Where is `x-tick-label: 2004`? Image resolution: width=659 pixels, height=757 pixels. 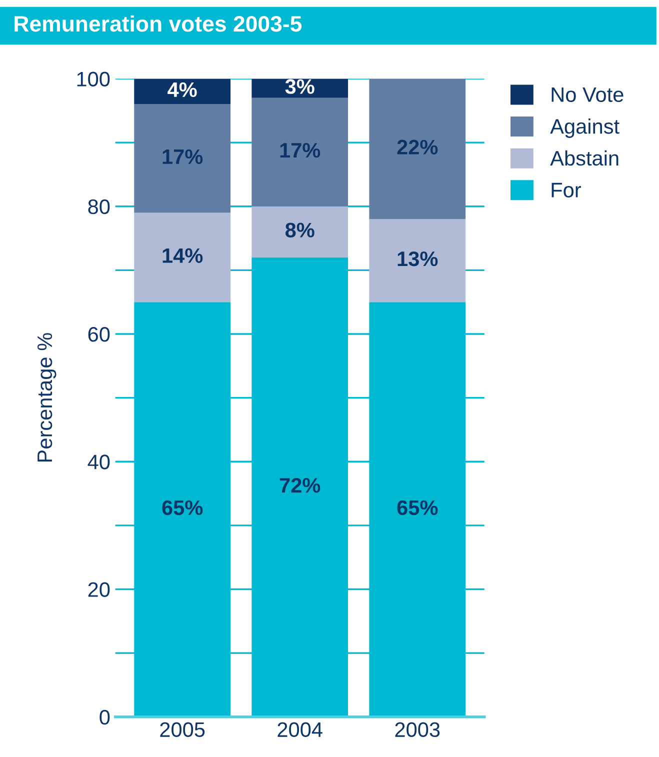
x-tick-label: 2004 is located at coordinates (300, 730).